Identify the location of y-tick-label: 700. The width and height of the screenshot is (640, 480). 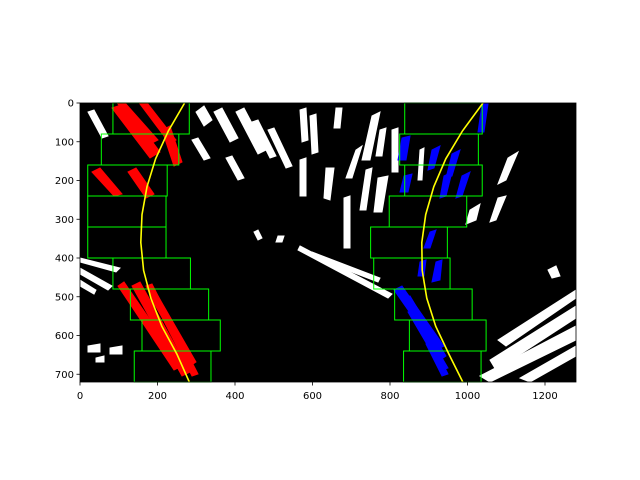
(64, 375).